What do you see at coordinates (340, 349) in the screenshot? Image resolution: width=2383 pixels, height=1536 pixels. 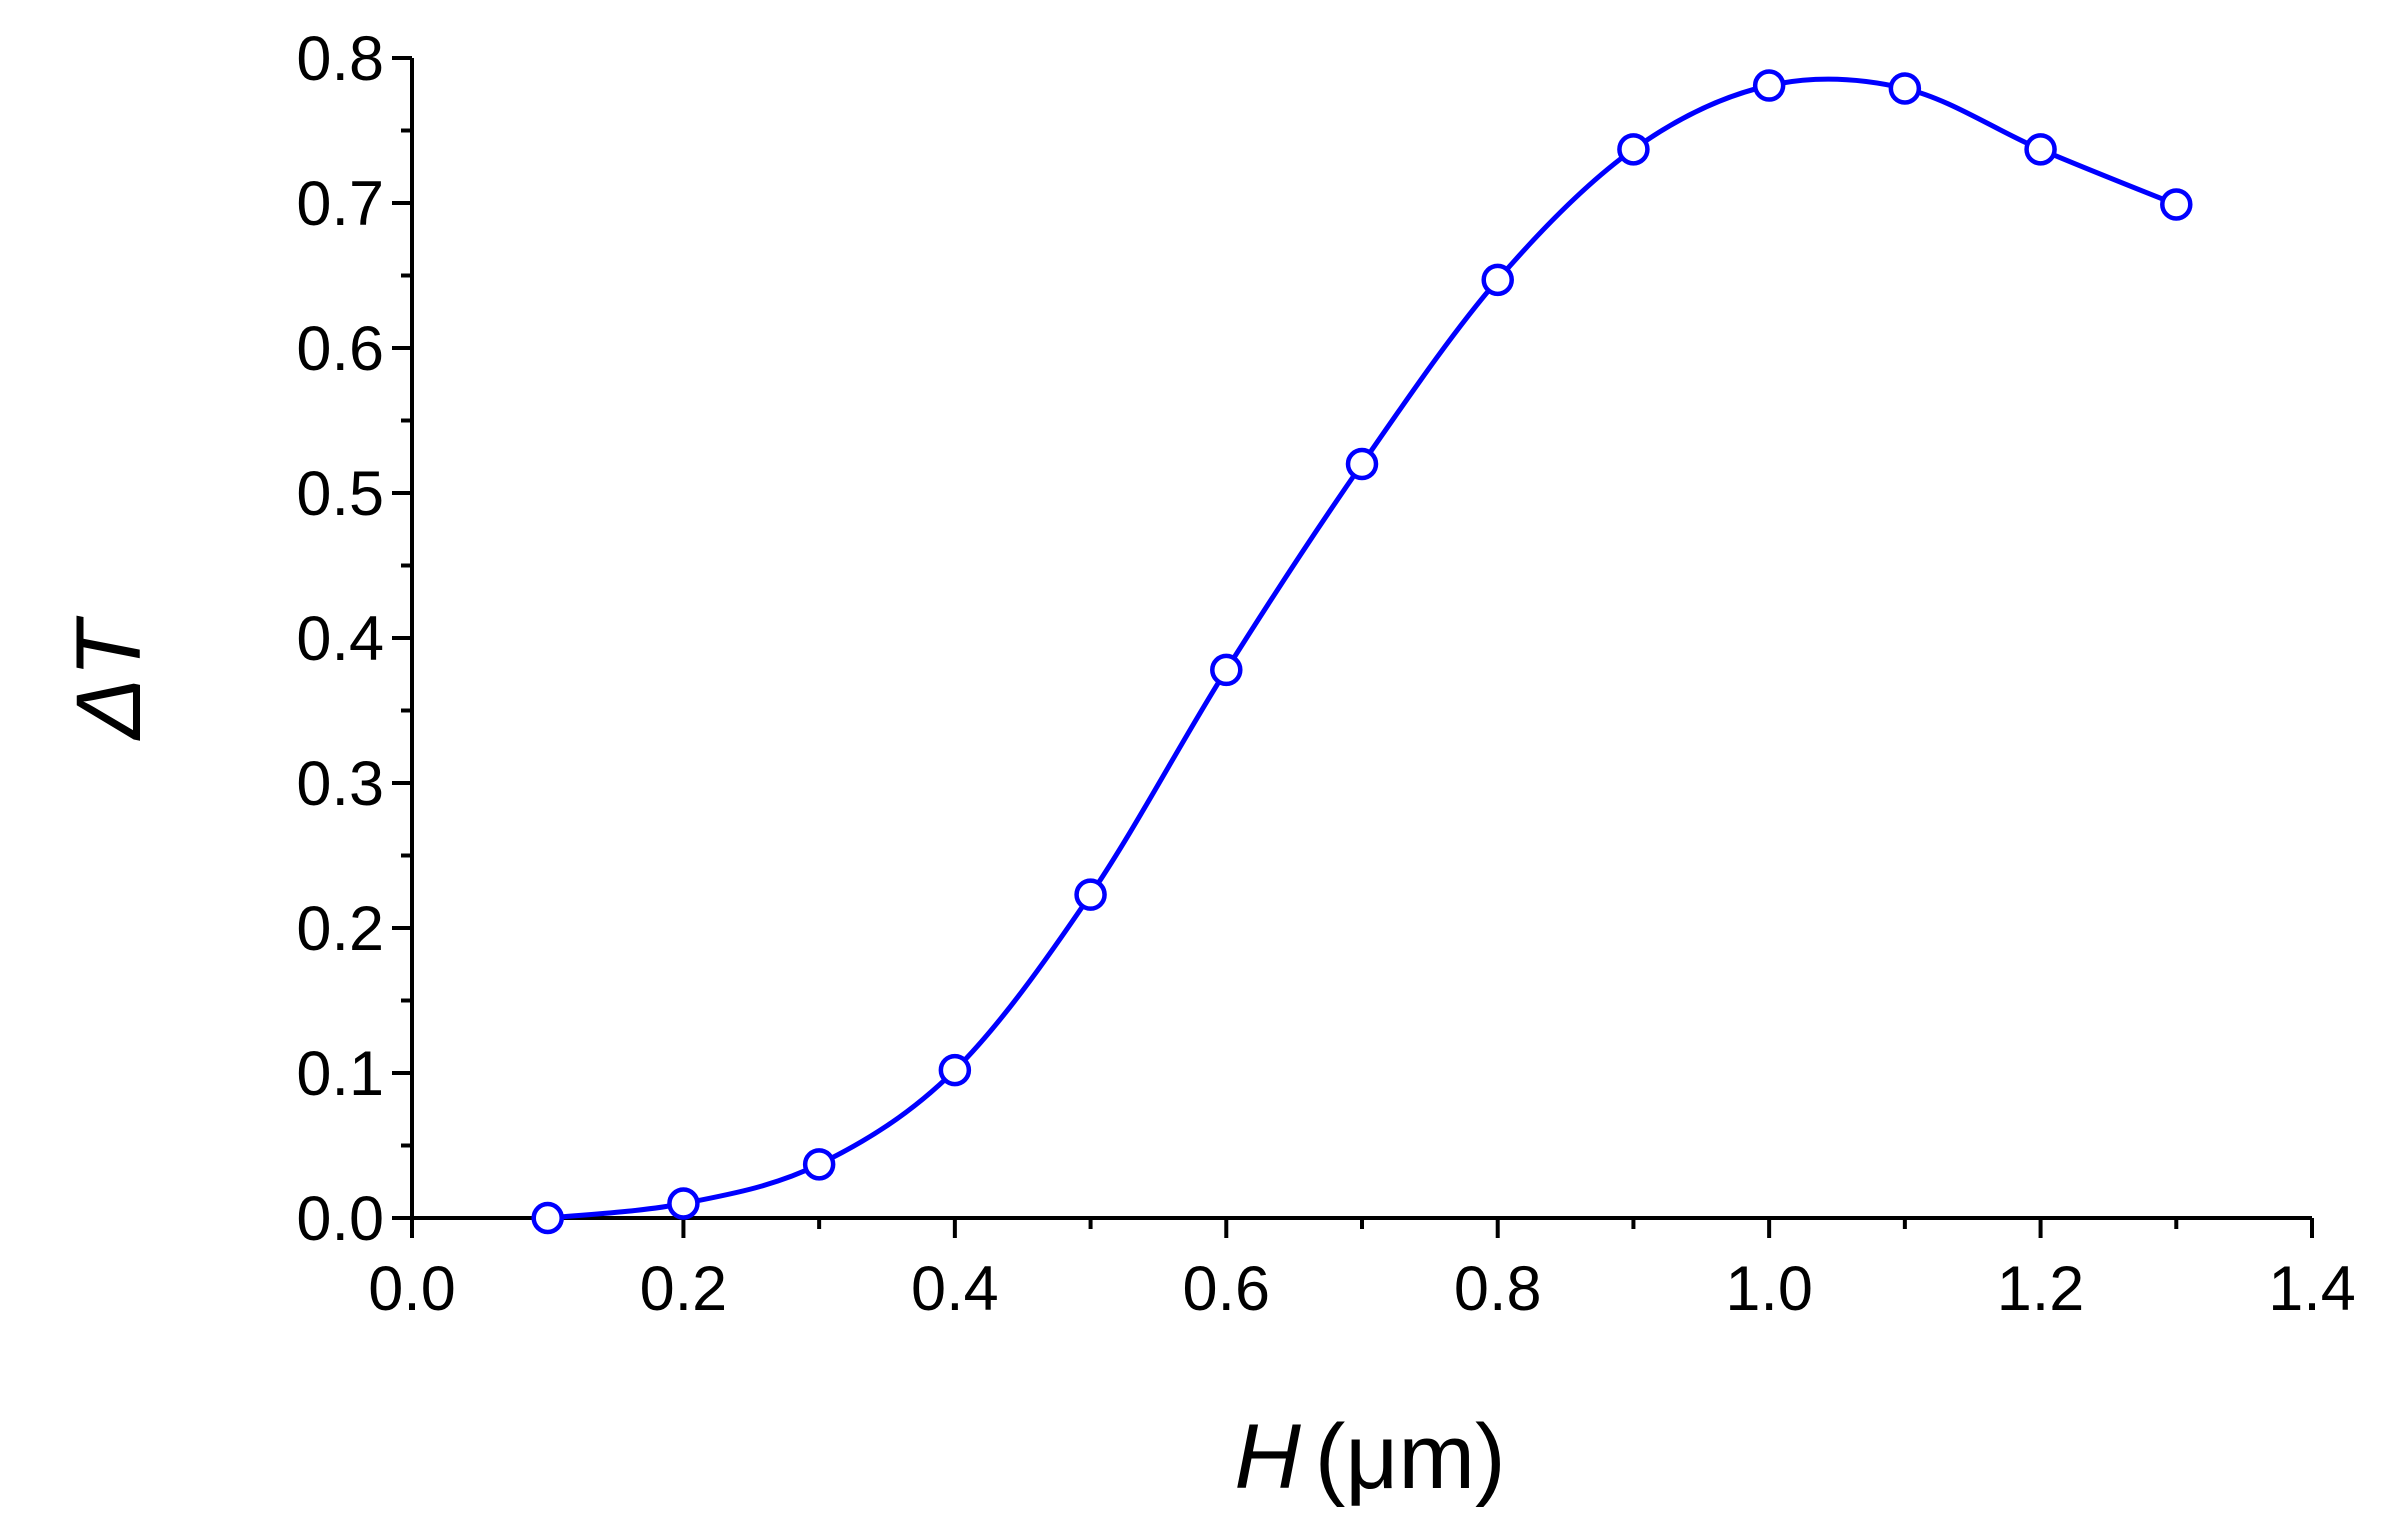 I see `y-tick-label: 0.6` at bounding box center [340, 349].